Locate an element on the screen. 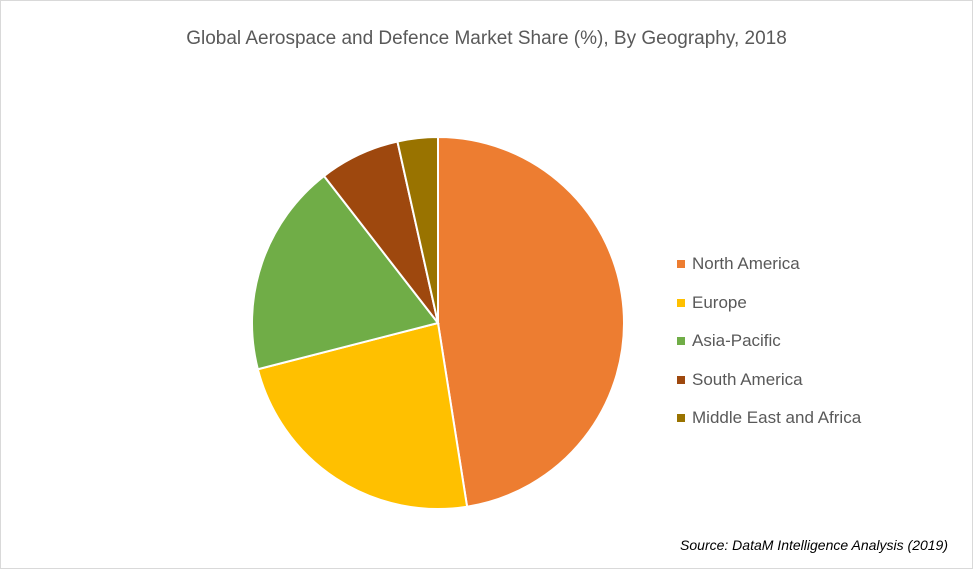 Image resolution: width=973 pixels, height=569 pixels. pie-slice-europe is located at coordinates (362, 415).